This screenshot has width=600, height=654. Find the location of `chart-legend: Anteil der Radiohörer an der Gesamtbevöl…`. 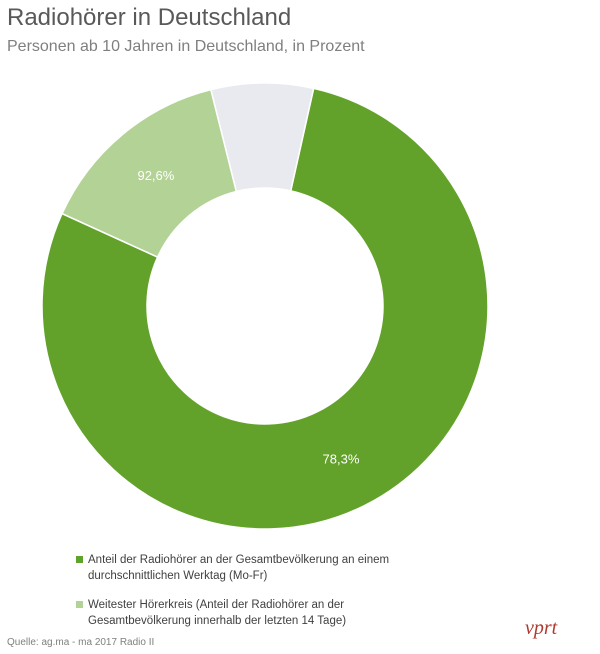

chart-legend: Anteil der Radiohörer an der Gesamtbevöl… is located at coordinates (262, 597).